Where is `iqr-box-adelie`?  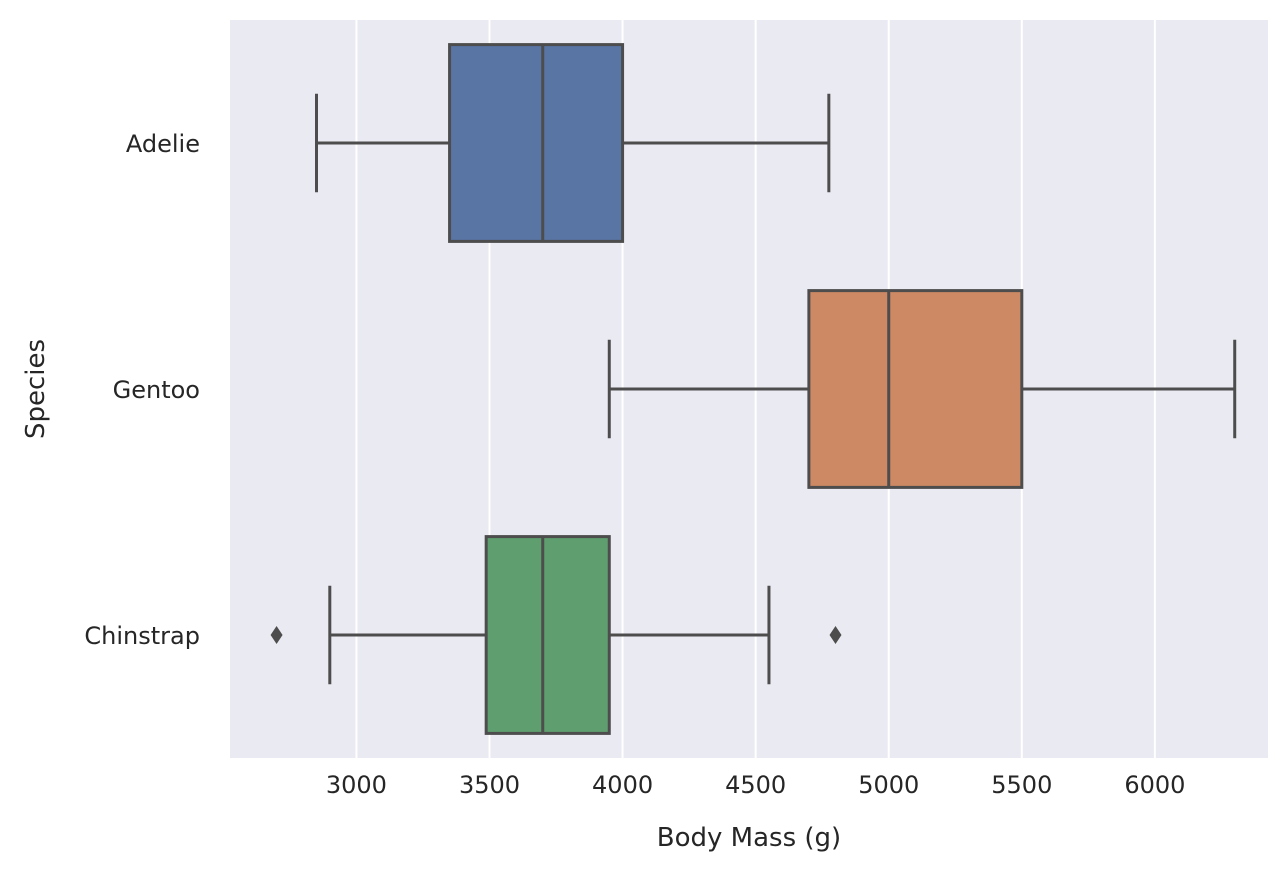 iqr-box-adelie is located at coordinates (536, 143).